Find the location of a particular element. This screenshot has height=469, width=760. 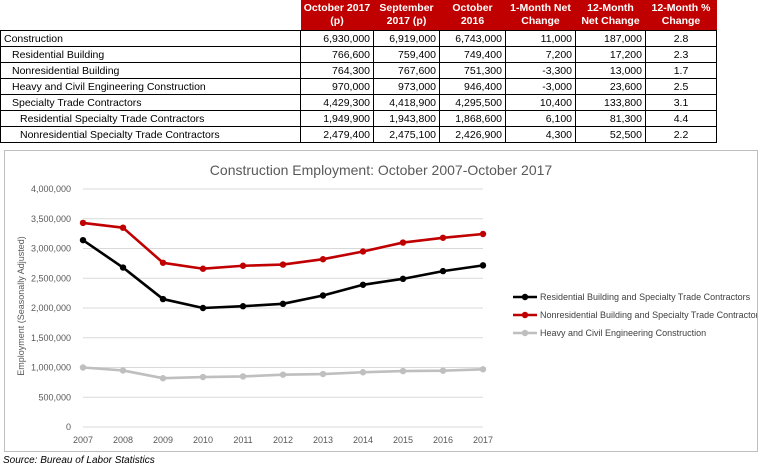

y-tick-label: 3,000,000 is located at coordinates (51, 249).